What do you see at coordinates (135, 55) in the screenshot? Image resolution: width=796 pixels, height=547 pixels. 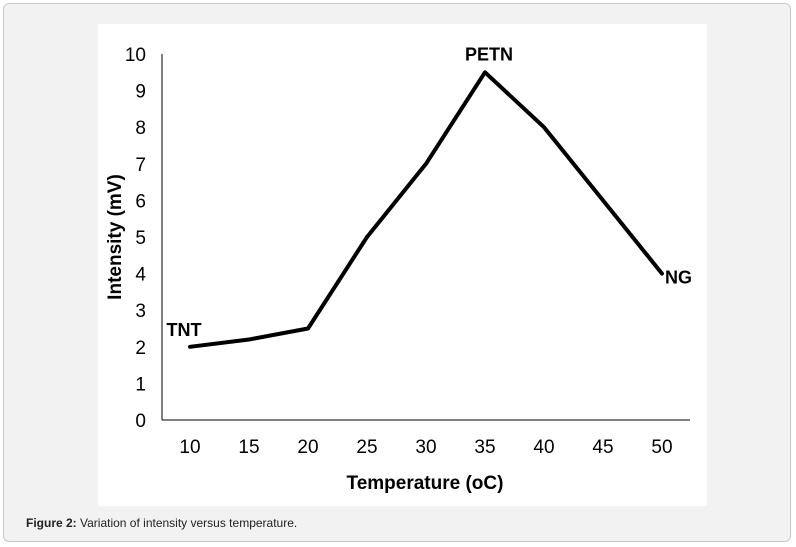 I see `y-tick-label: 10` at bounding box center [135, 55].